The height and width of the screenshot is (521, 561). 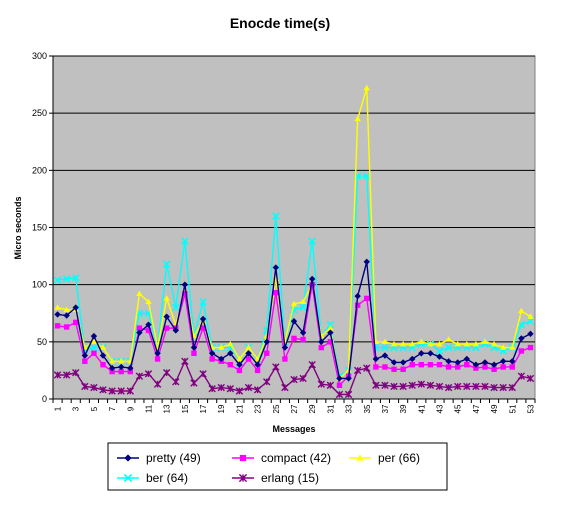 I want to click on legend-item-0: pretty (49), so click(x=159, y=458).